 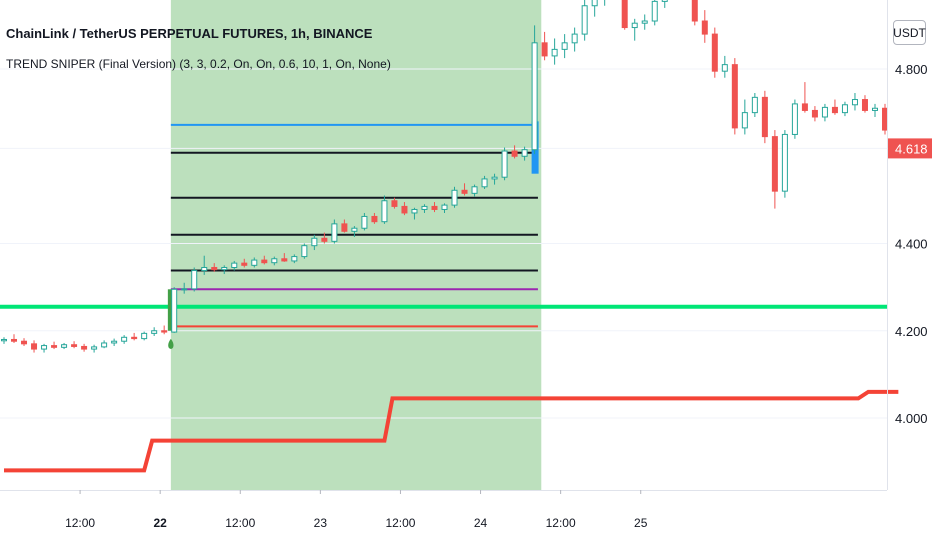 I want to click on last-price-label: 4.618, so click(x=911, y=148).